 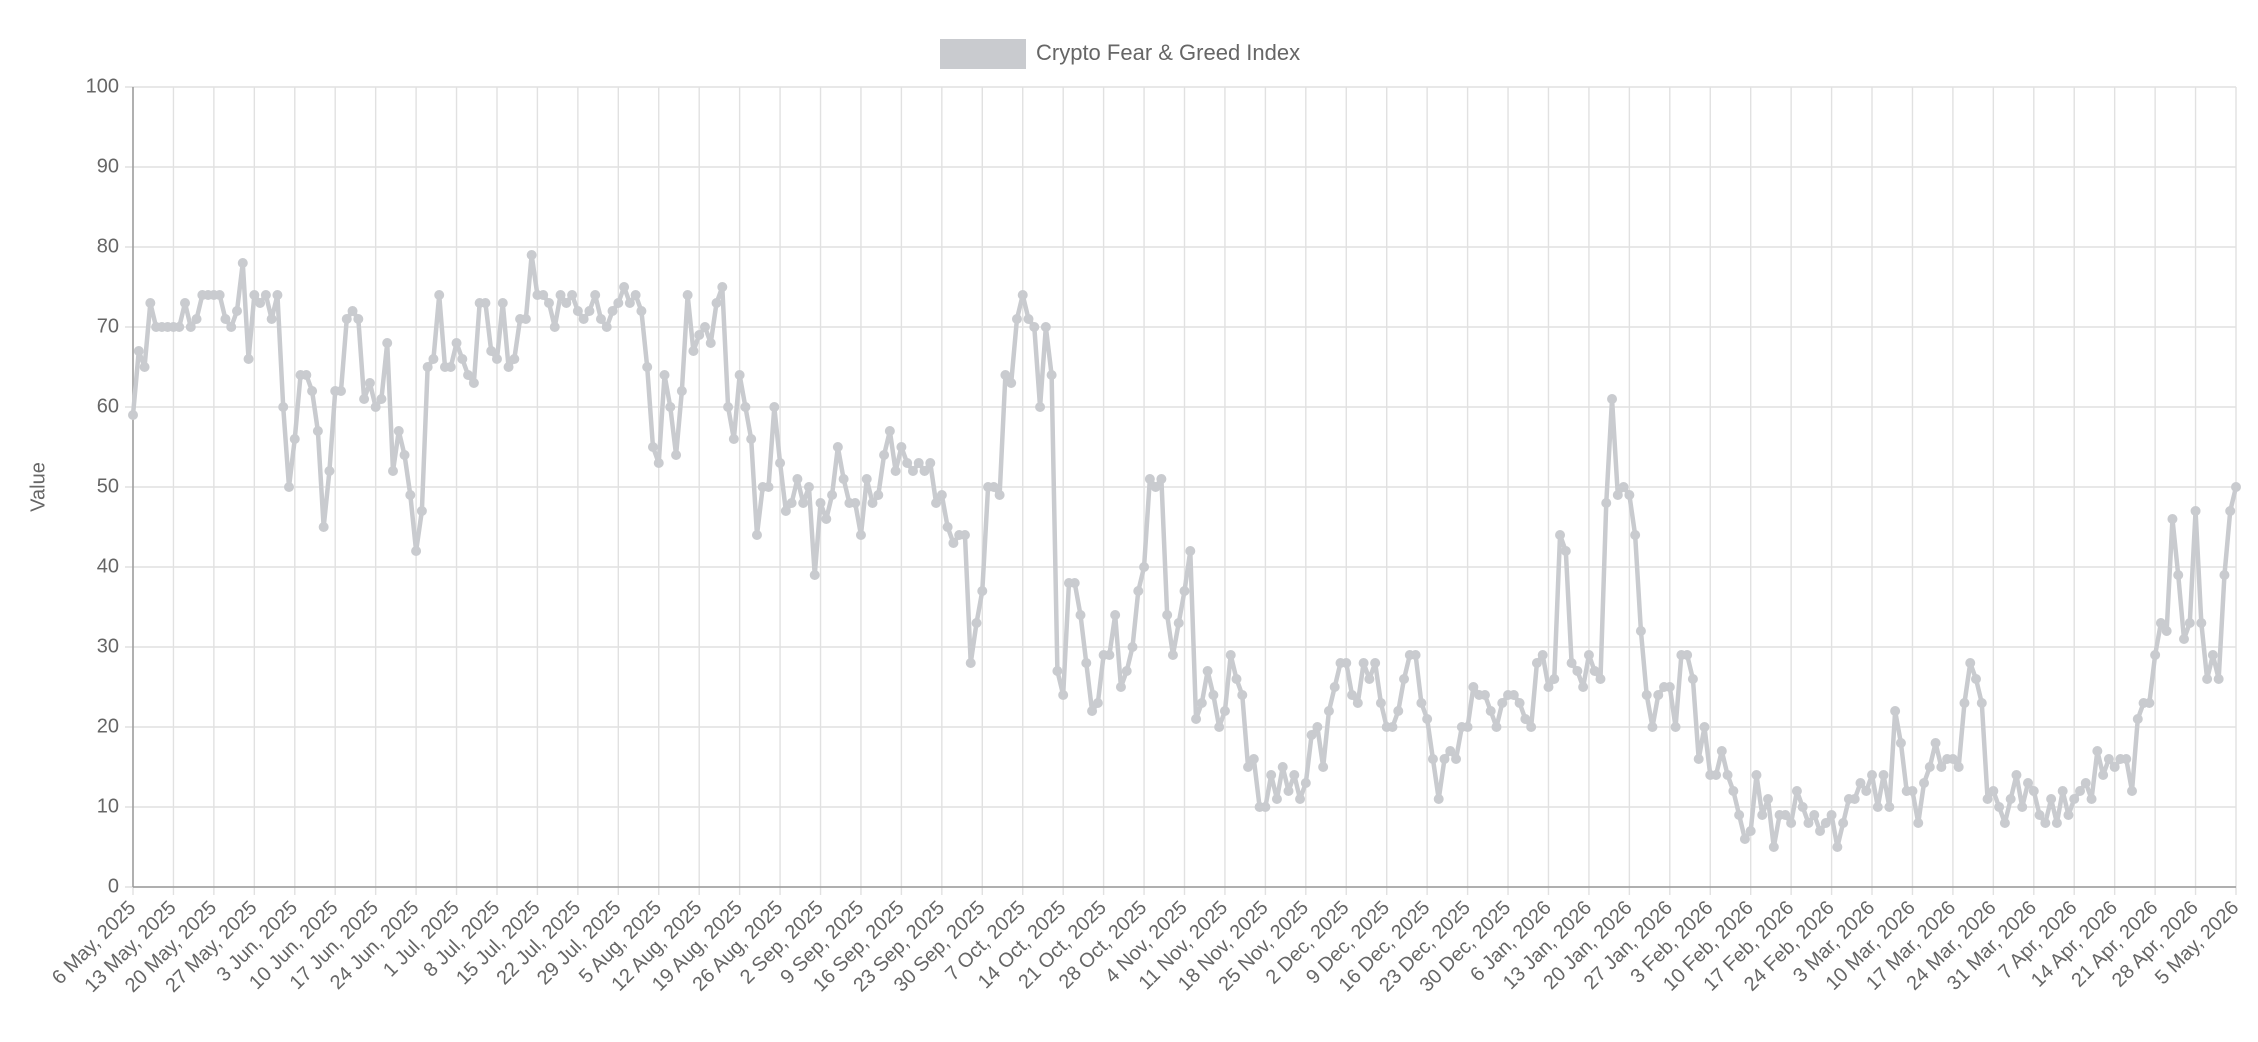 I want to click on y-tick-label: 30, so click(x=108, y=646).